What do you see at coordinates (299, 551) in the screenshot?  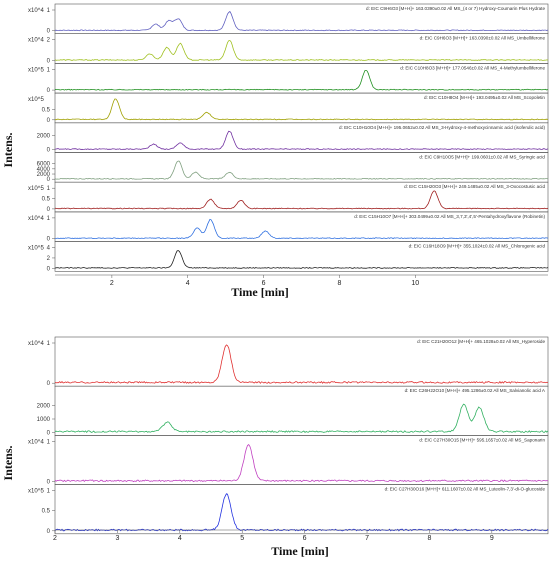 I see `bottom-x-axis-title: Time [min]` at bounding box center [299, 551].